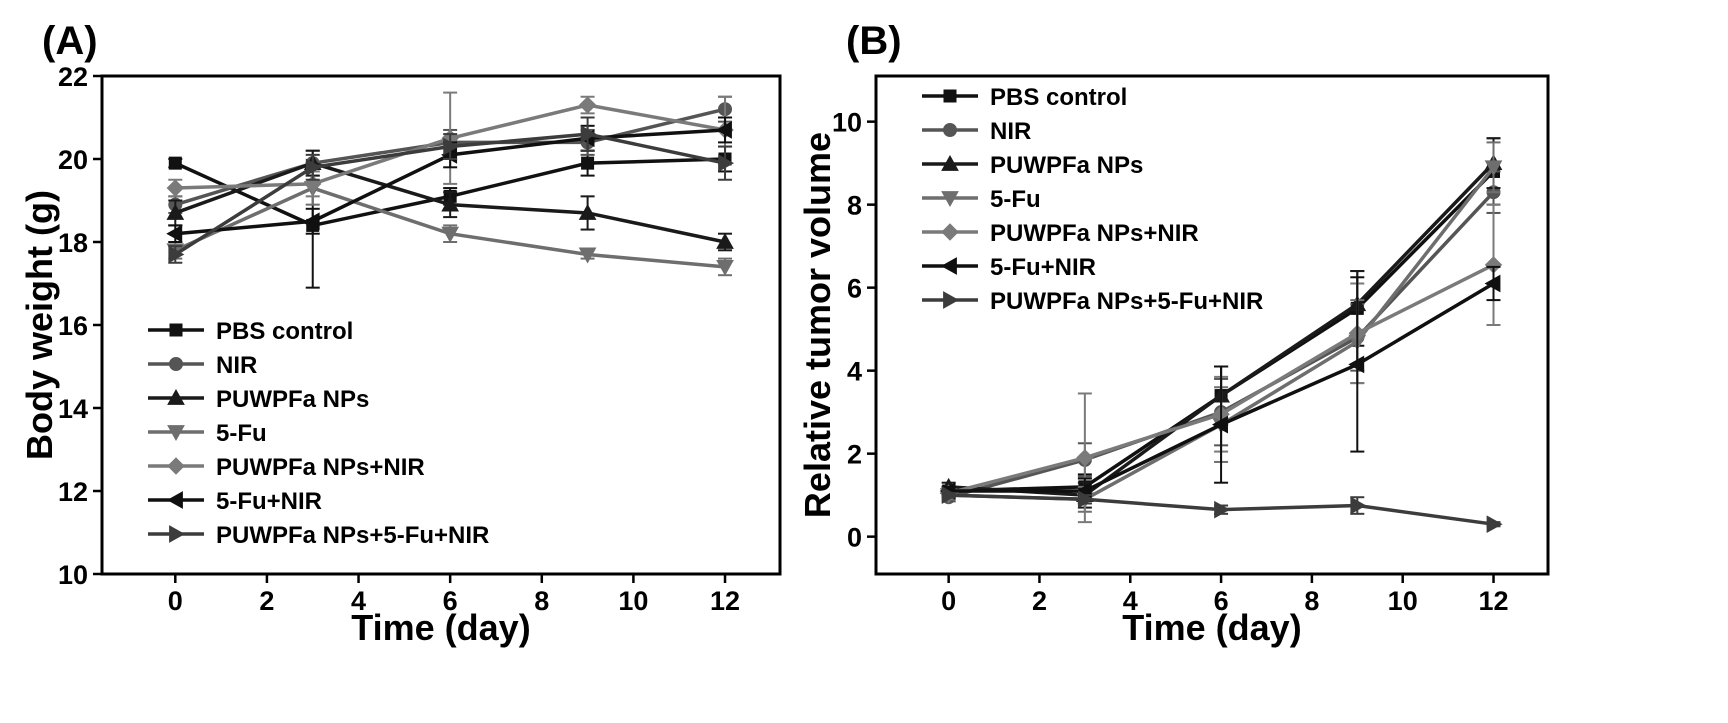 The width and height of the screenshot is (1728, 723). What do you see at coordinates (854, 206) in the screenshot?
I see `y-tick-label: 8` at bounding box center [854, 206].